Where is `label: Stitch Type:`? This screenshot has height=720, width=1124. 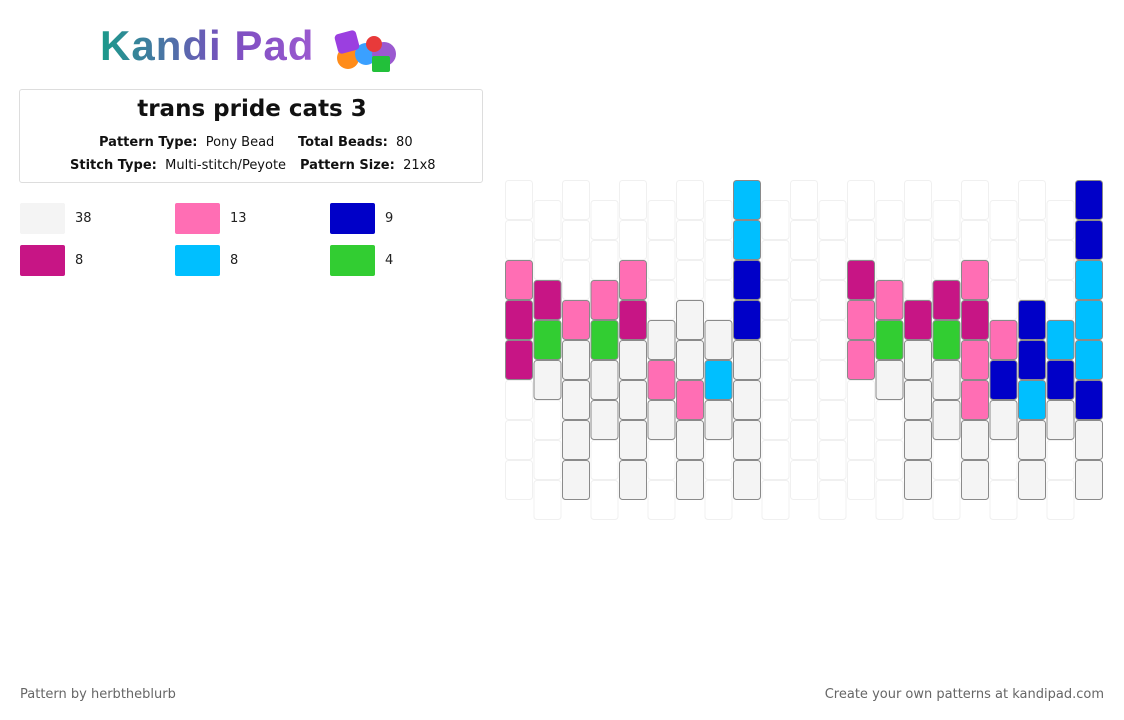
label: Stitch Type: is located at coordinates (113, 165).